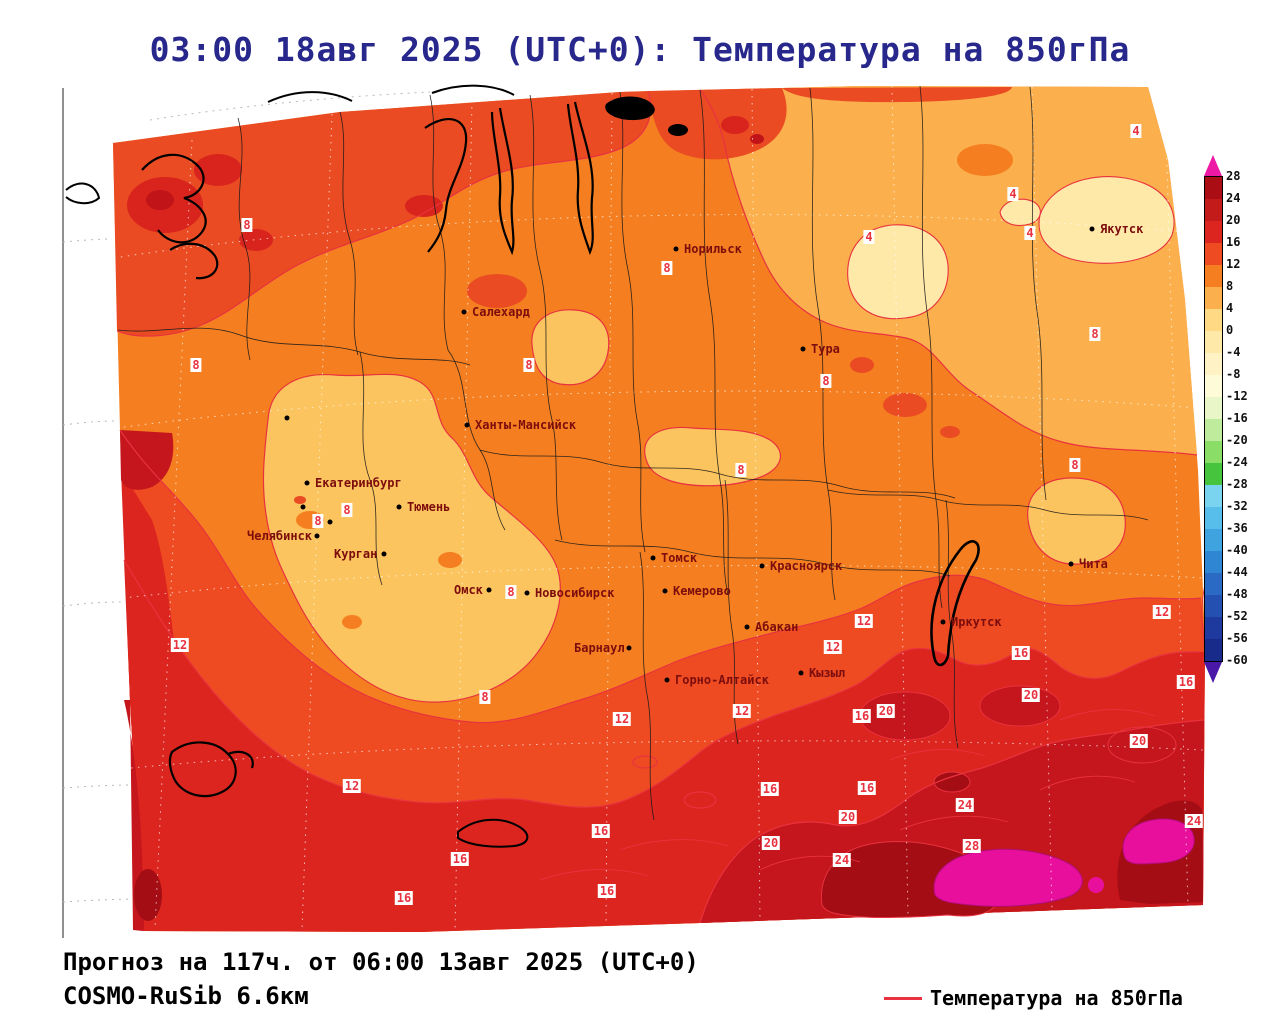  What do you see at coordinates (1233, 176) in the screenshot?
I see `colorbar-tick-label: 28` at bounding box center [1233, 176].